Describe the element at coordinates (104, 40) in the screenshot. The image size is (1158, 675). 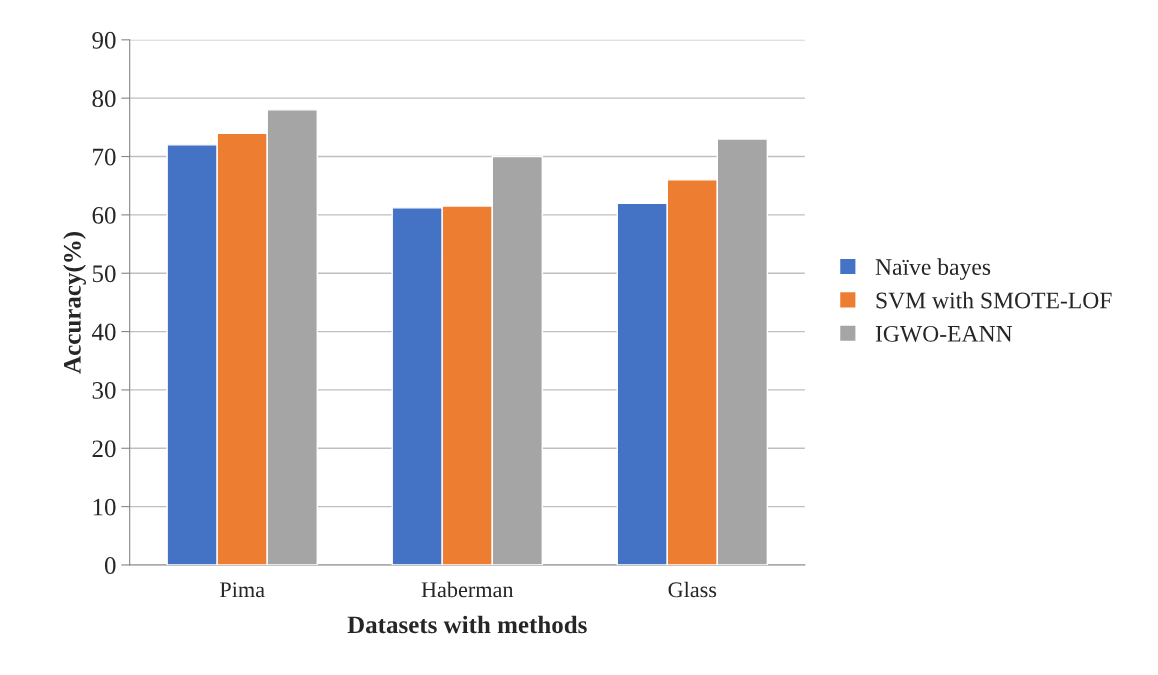
I see `y-tick-label: 90` at that location.